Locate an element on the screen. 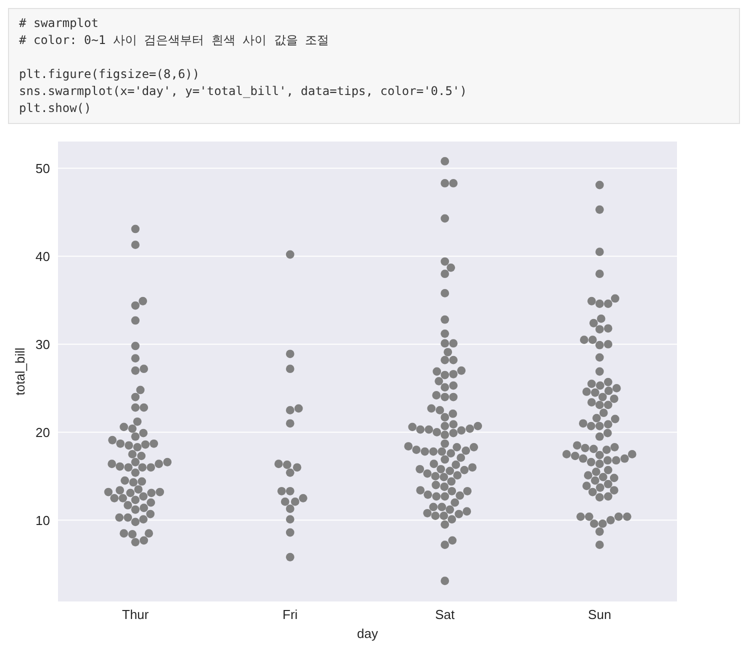  y-axis-title: total_bill is located at coordinates (20, 372).